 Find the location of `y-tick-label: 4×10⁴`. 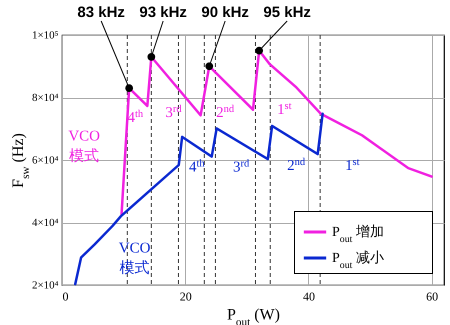

y-tick-label: 4×10⁴ is located at coordinates (45, 223).